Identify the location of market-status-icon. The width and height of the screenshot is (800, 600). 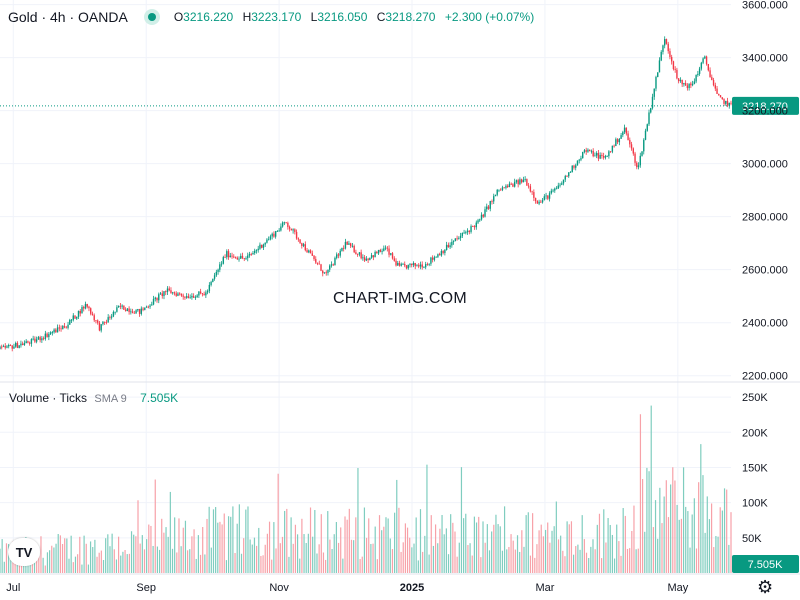
(151, 17).